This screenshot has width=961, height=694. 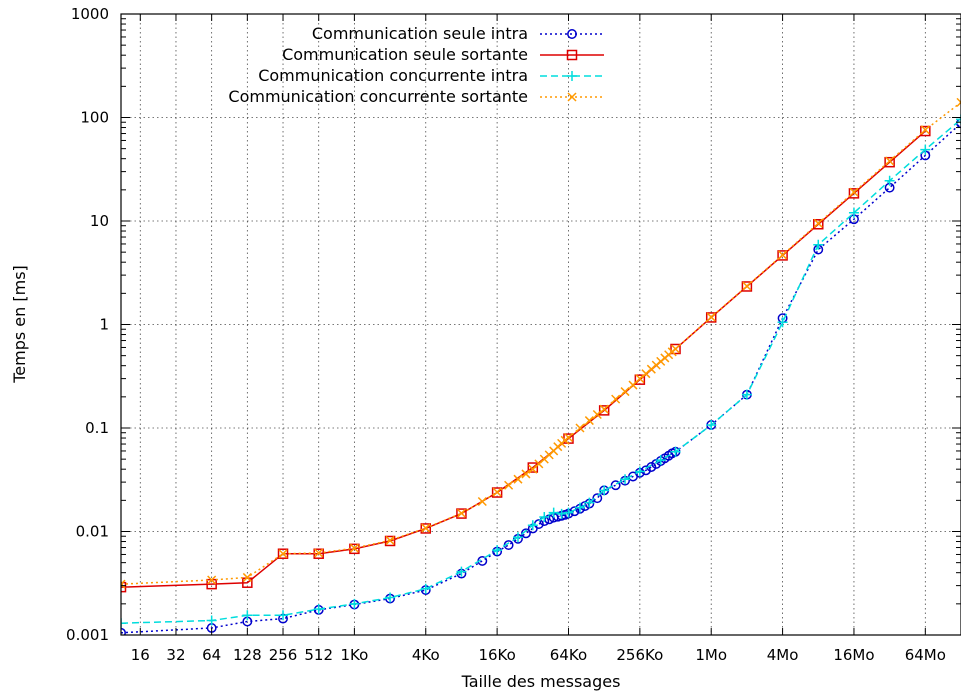 What do you see at coordinates (639, 655) in the screenshot?
I see `x-tick-label: 256Ko` at bounding box center [639, 655].